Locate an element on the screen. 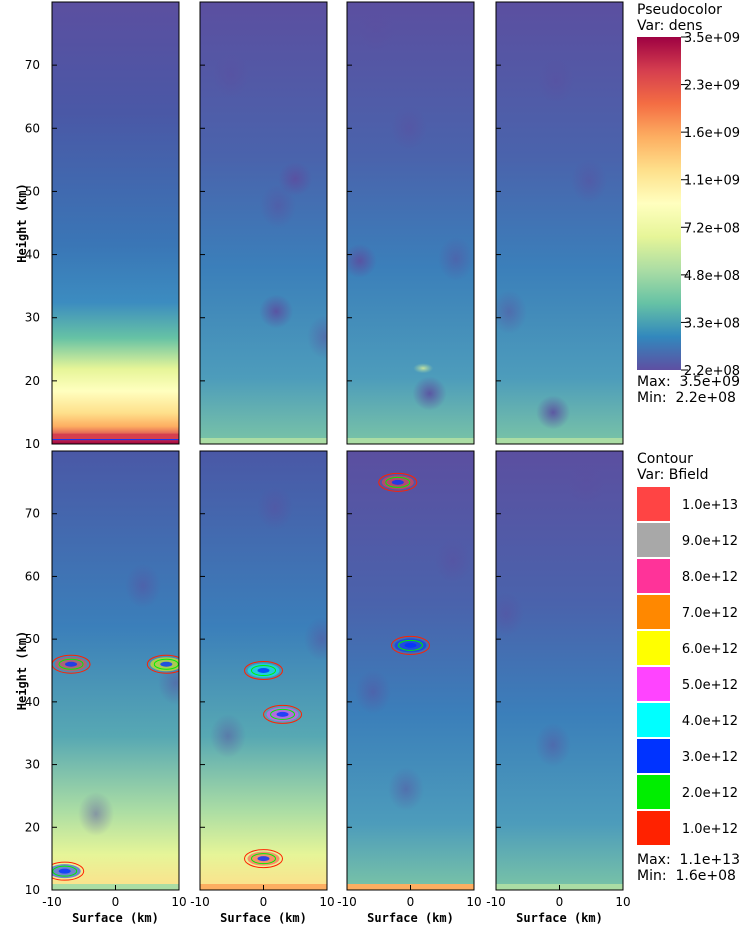  contour-legend-label: 1.0e+13 is located at coordinates (710, 505).